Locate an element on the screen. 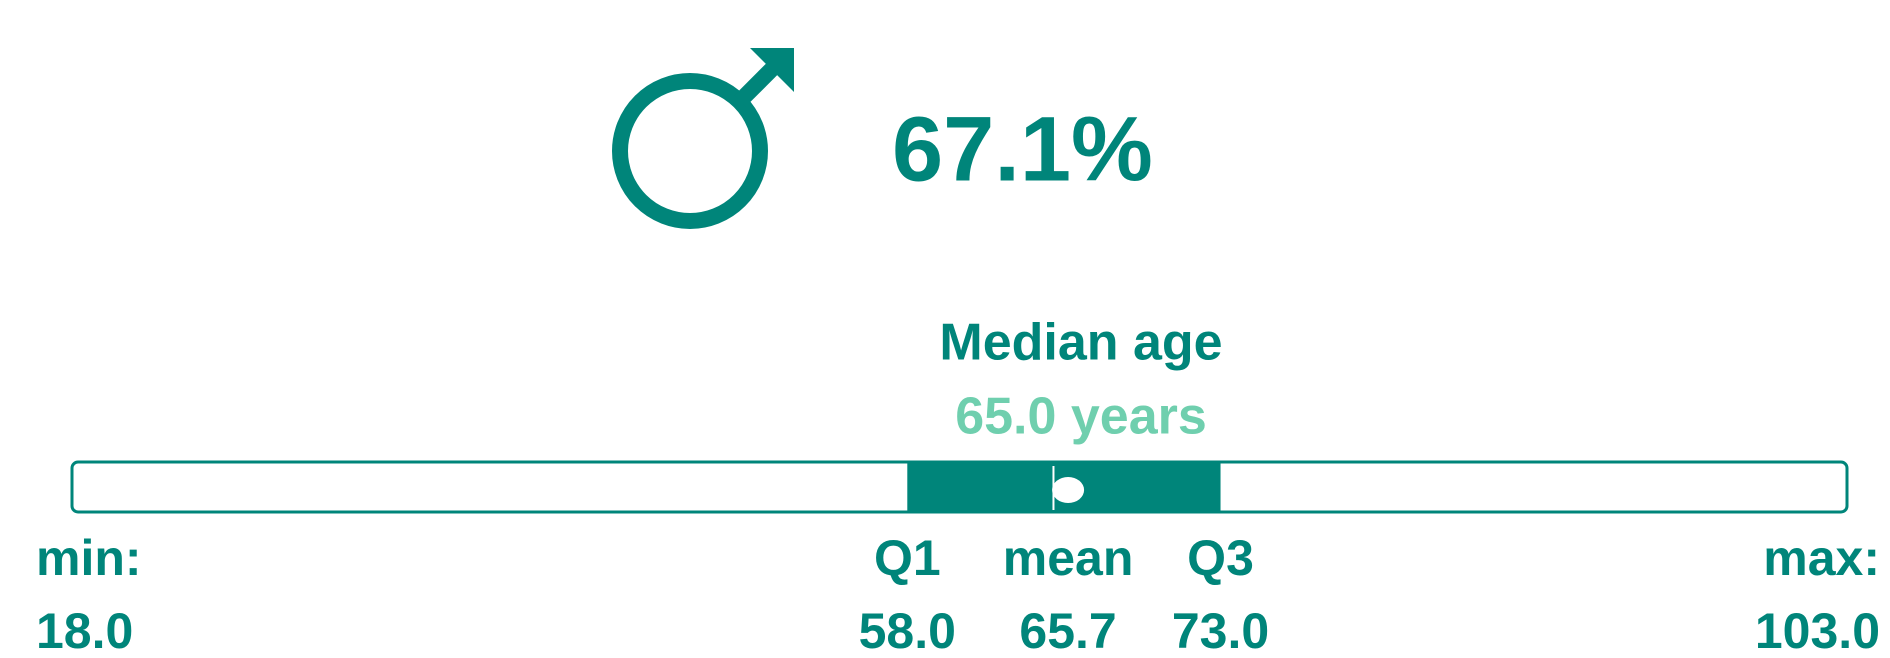 The height and width of the screenshot is (658, 1890). stat-value: 103.0 is located at coordinates (1817, 630).